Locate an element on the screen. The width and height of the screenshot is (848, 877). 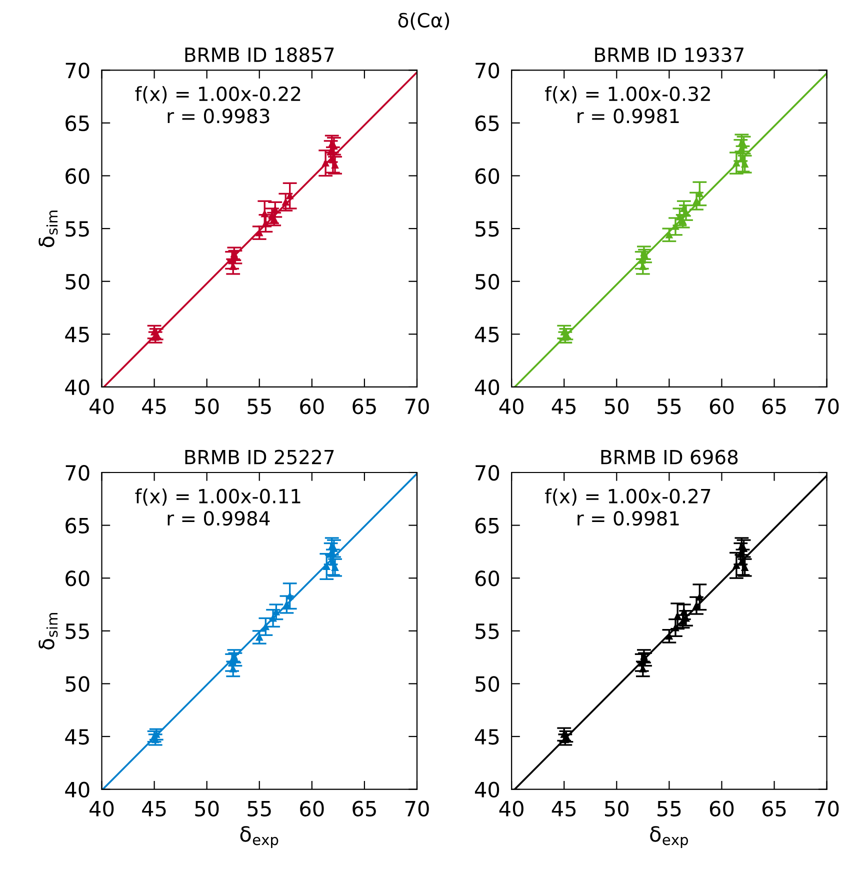
annotation: f(x) = 1.00x-0.11 is located at coordinates (217, 497).